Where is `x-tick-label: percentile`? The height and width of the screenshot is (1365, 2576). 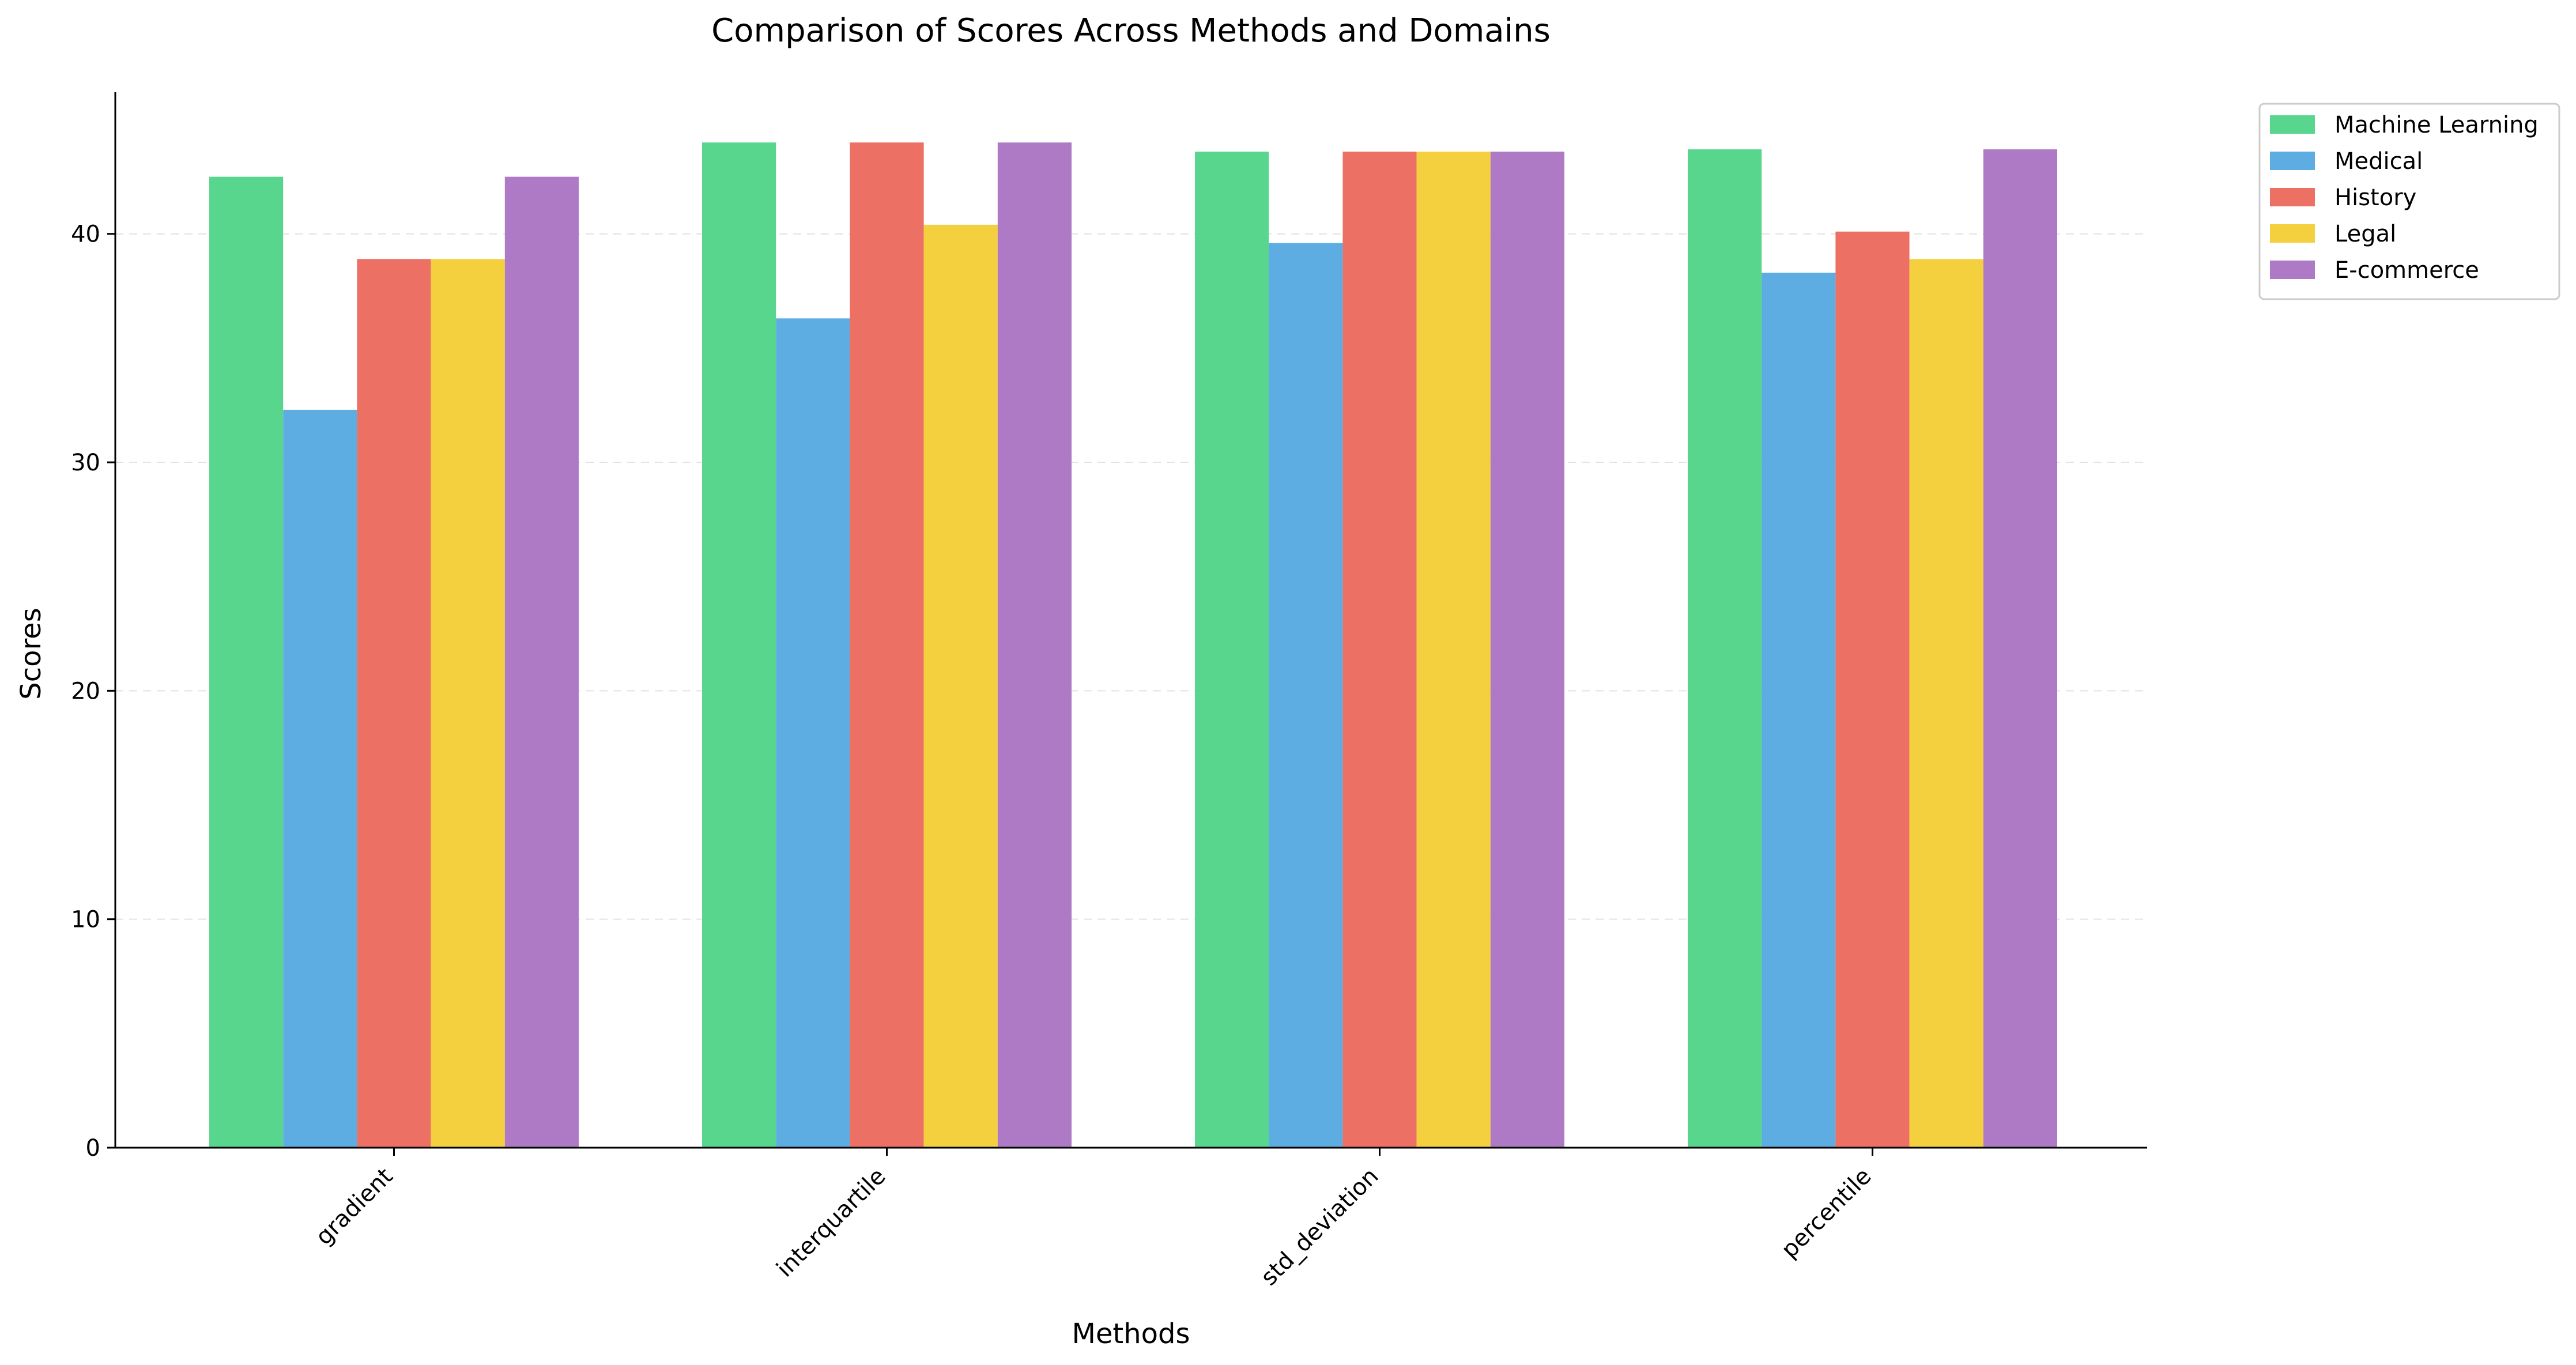 x-tick-label: percentile is located at coordinates (1827, 1214).